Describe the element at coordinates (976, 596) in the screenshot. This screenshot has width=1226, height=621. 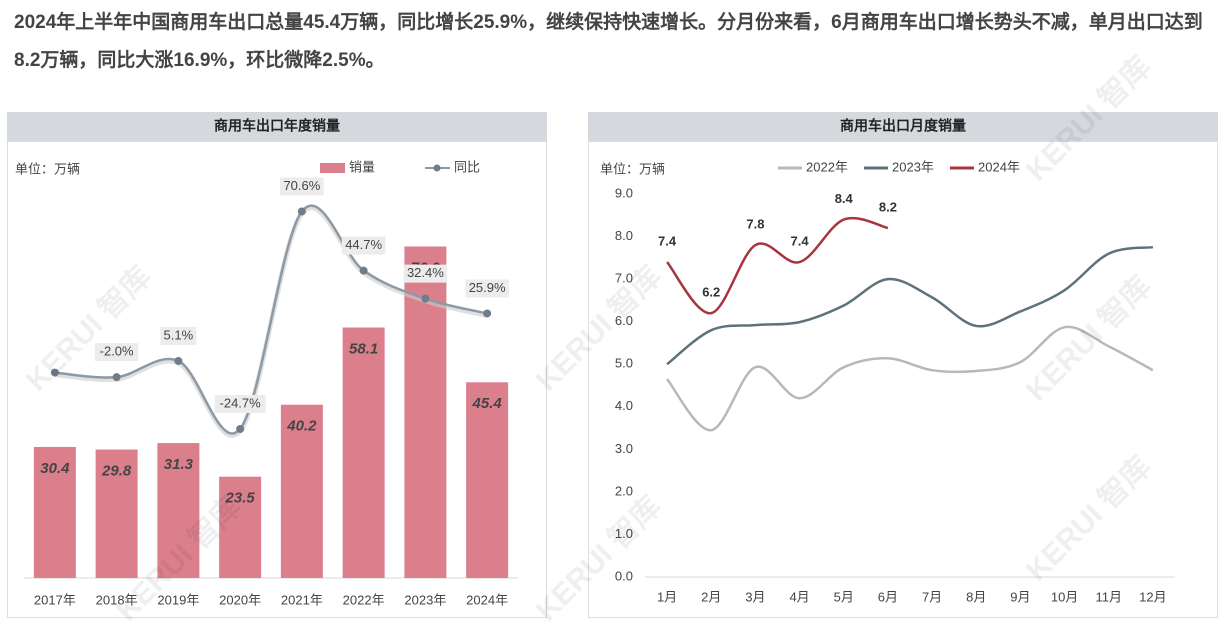
I see `x-tick-label: 8月` at that location.